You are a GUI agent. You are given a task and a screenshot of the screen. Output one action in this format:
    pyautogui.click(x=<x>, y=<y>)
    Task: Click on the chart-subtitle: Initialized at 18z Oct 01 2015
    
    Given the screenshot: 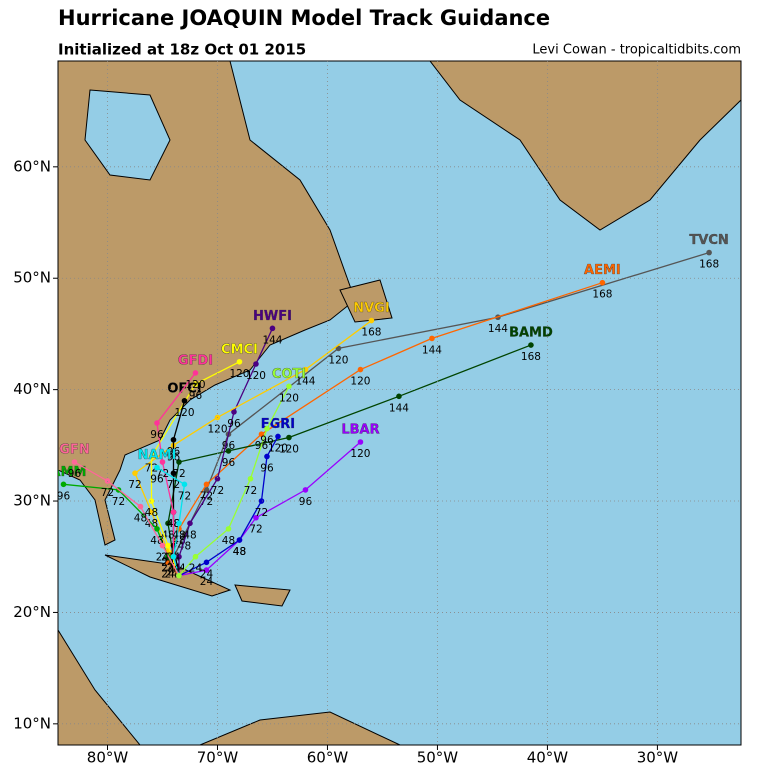 What is the action you would take?
    pyautogui.click(x=182, y=50)
    